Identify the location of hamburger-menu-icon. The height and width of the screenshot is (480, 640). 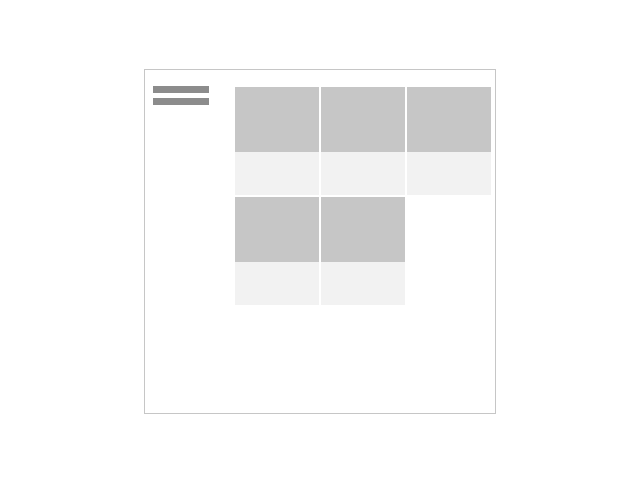
(181, 96).